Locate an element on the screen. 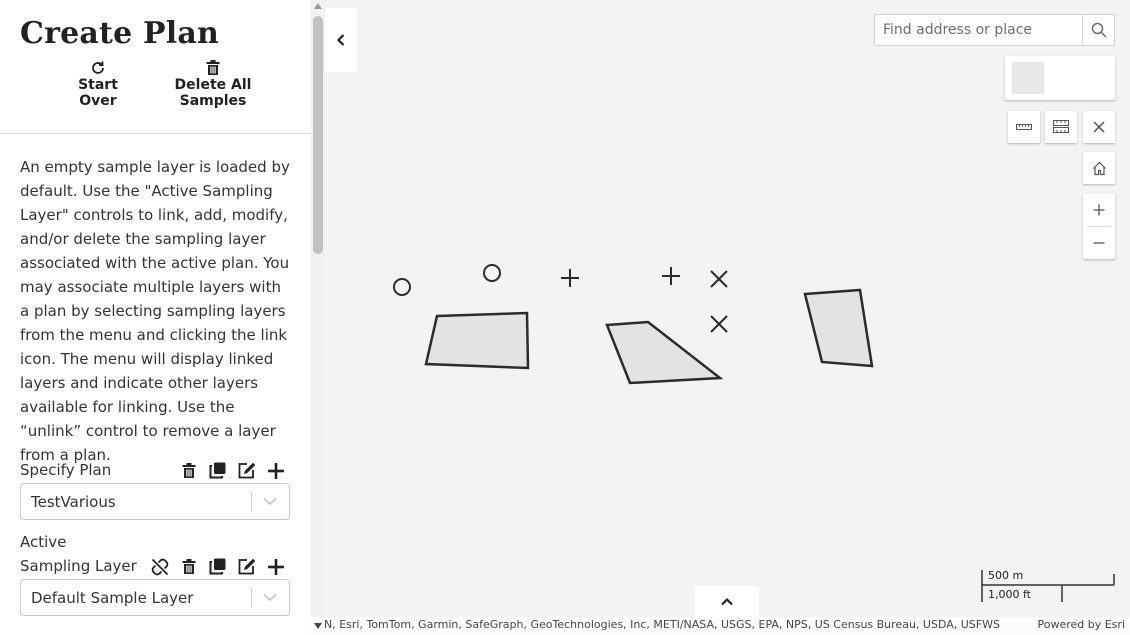  active-sampling-layer-label-1: Active is located at coordinates (43, 542).